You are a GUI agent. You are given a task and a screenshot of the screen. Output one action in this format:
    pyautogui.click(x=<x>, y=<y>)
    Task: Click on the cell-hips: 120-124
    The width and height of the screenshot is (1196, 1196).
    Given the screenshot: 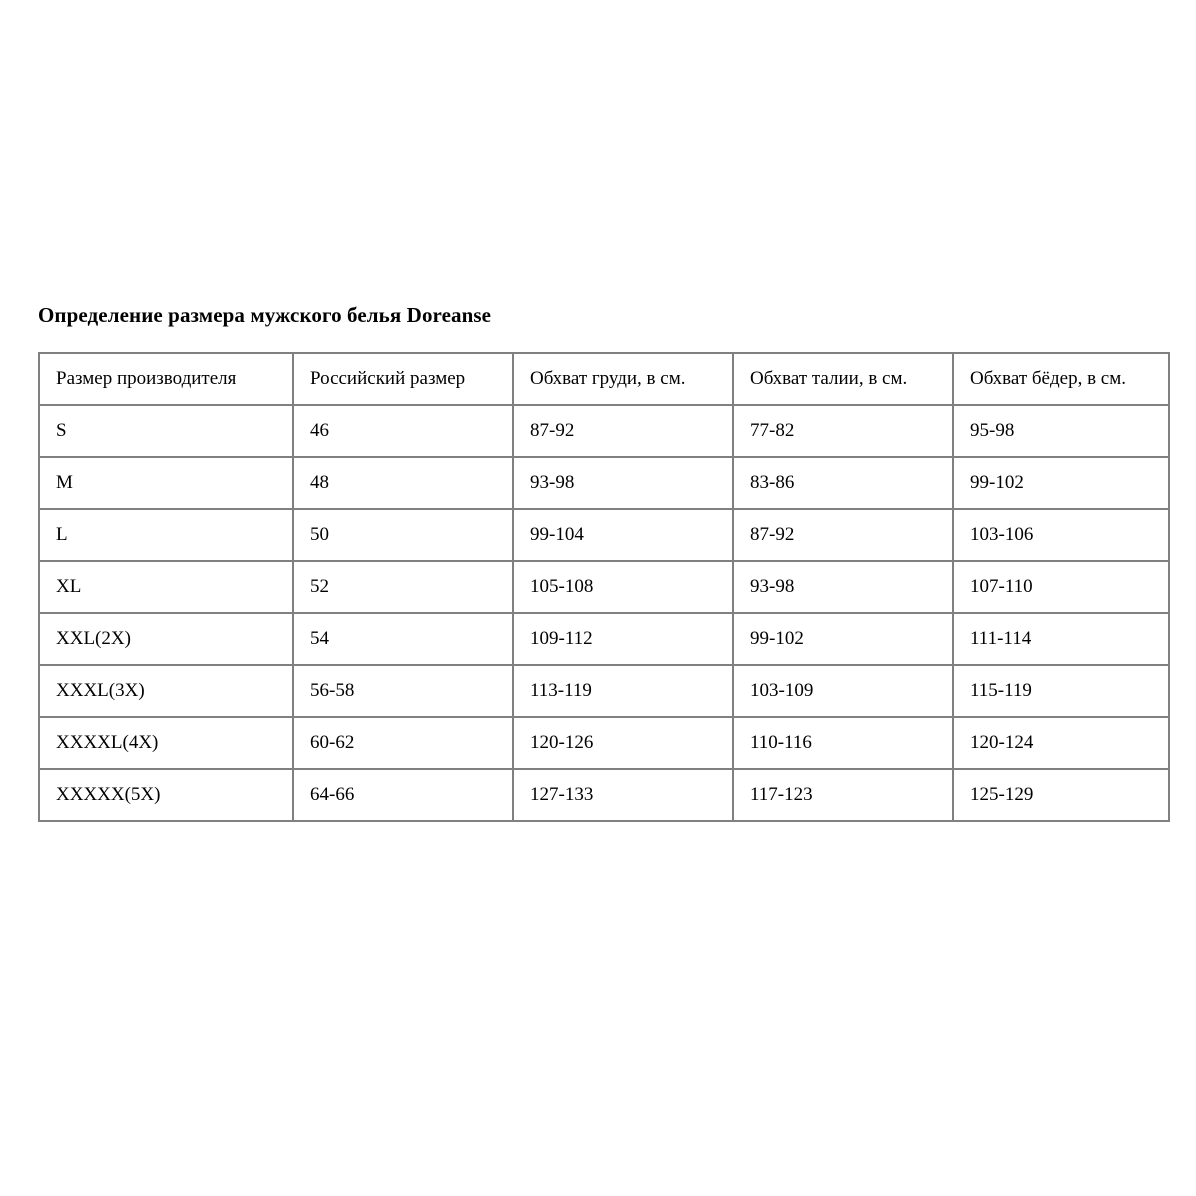 What is the action you would take?
    pyautogui.click(x=1061, y=743)
    